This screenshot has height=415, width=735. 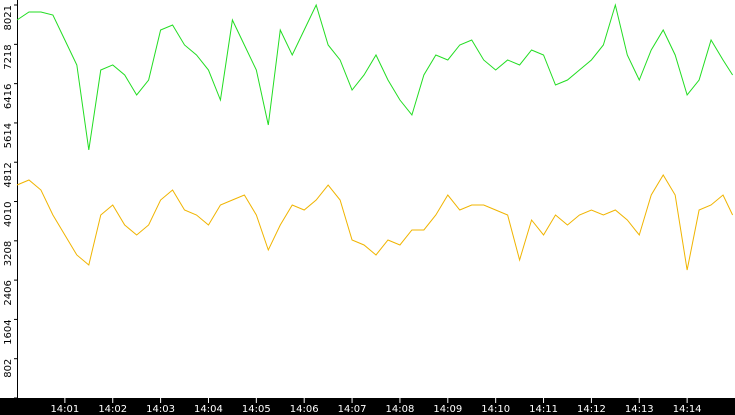 I want to click on x-tick-label: 14:01, so click(x=64, y=409).